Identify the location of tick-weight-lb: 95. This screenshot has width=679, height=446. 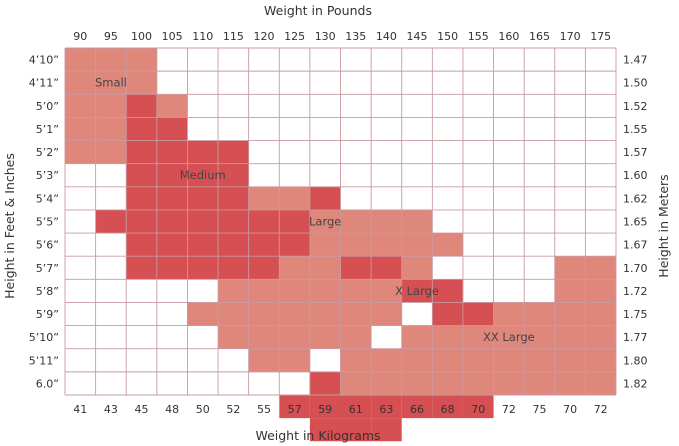
(111, 36).